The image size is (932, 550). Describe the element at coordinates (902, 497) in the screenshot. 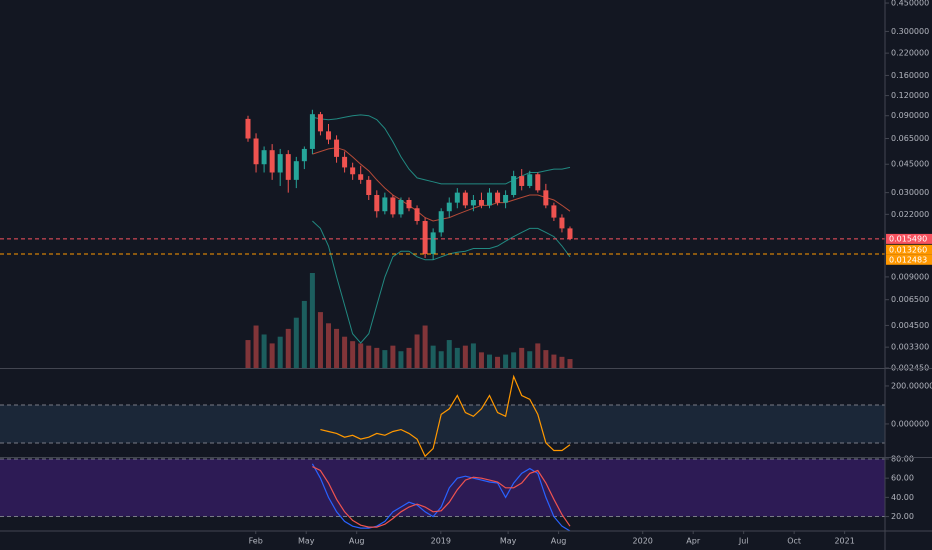

I see `y-tick-label: 40.00` at that location.